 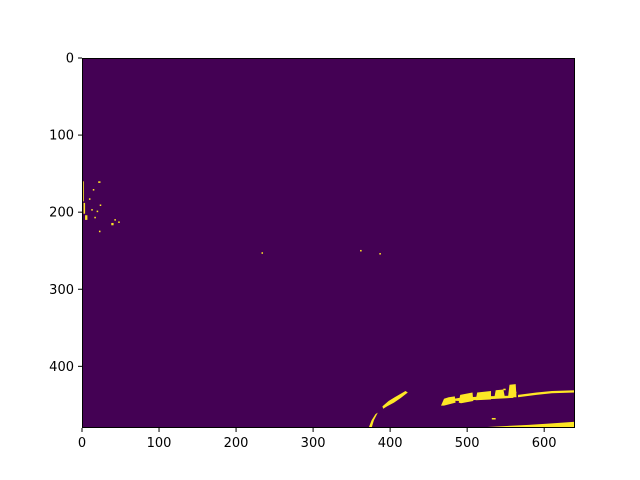 What do you see at coordinates (467, 443) in the screenshot?
I see `x-tick-label: 500` at bounding box center [467, 443].